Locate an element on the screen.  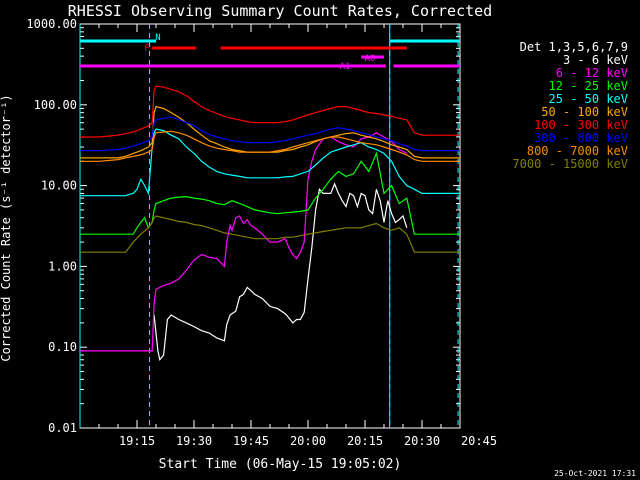
y-tick-label: 100.00 is located at coordinates (55, 105).